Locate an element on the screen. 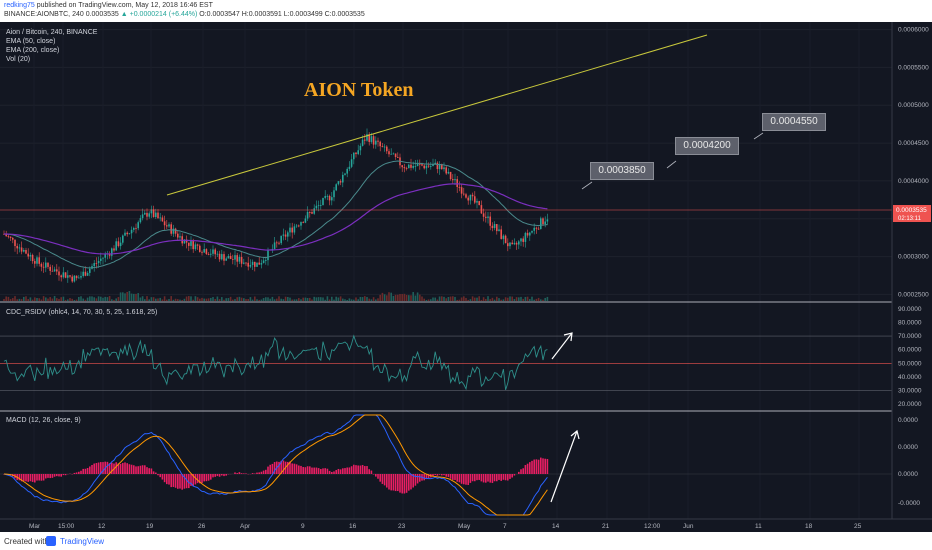 The image size is (932, 550). chart-title-annotation: AION Token is located at coordinates (359, 90).